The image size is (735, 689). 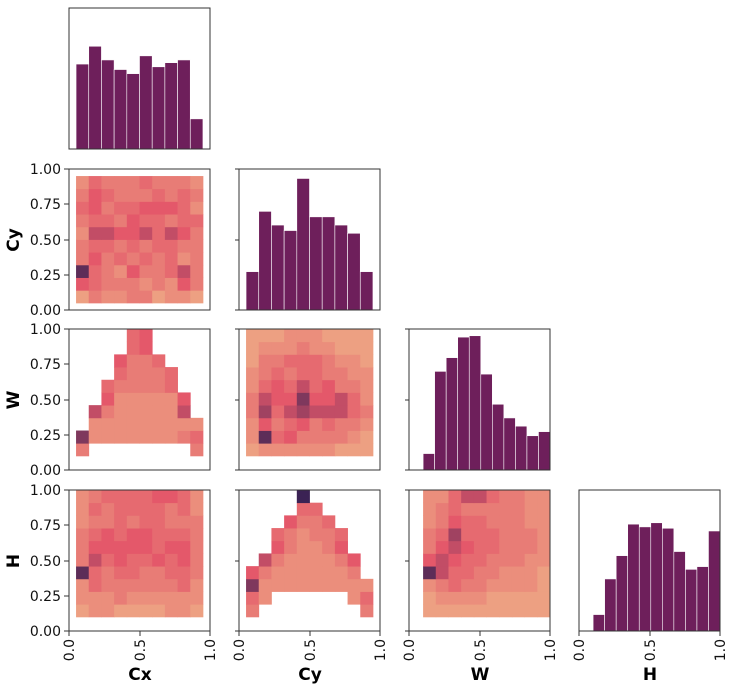 I want to click on heatmap-panel-cx-cy, so click(x=139, y=239).